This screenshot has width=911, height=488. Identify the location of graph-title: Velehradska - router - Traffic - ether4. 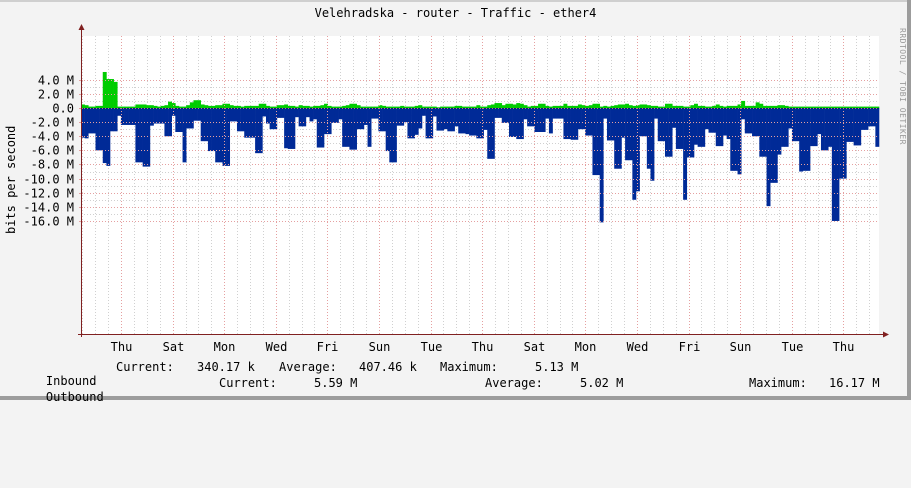
(455, 13).